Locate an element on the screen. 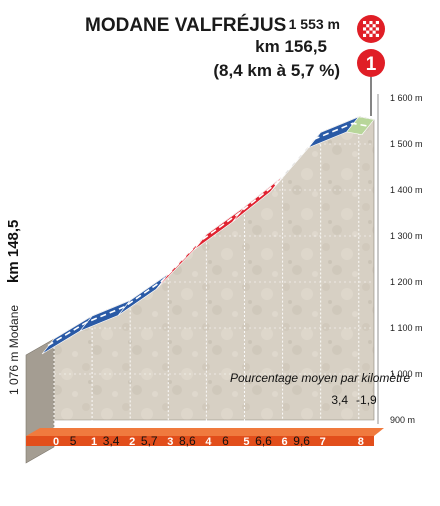 The image size is (440, 506). gradient-value-label: 8,6 is located at coordinates (187, 441).